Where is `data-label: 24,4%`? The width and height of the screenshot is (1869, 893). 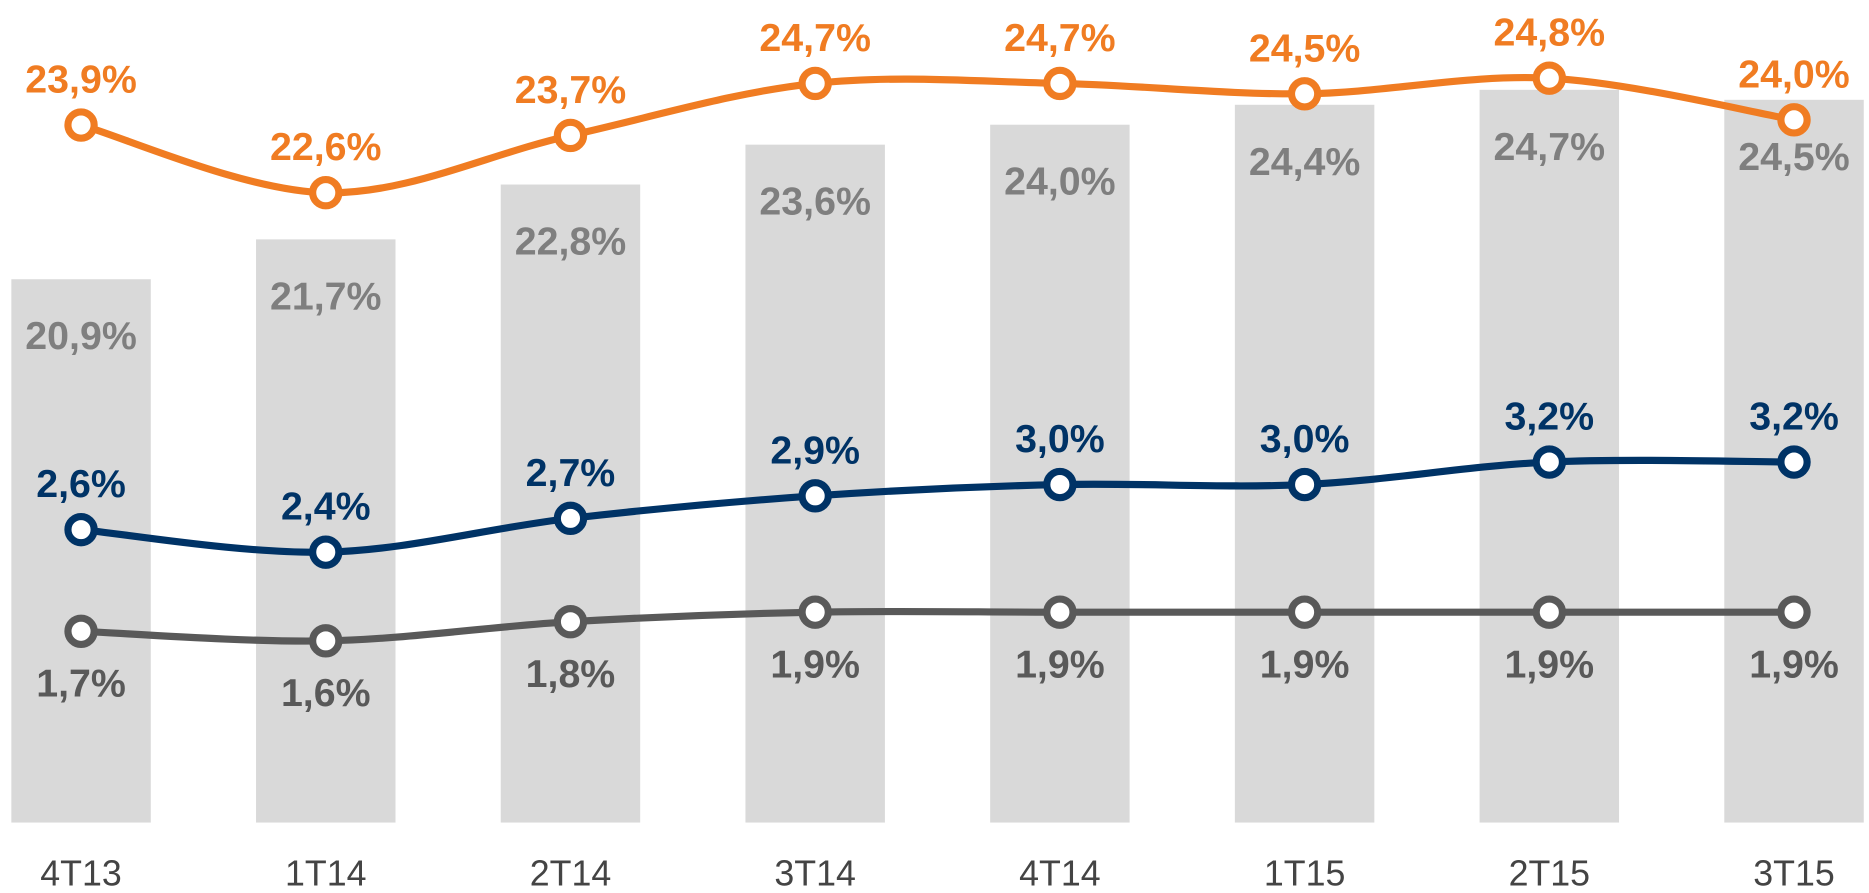 data-label: 24,4% is located at coordinates (1305, 162).